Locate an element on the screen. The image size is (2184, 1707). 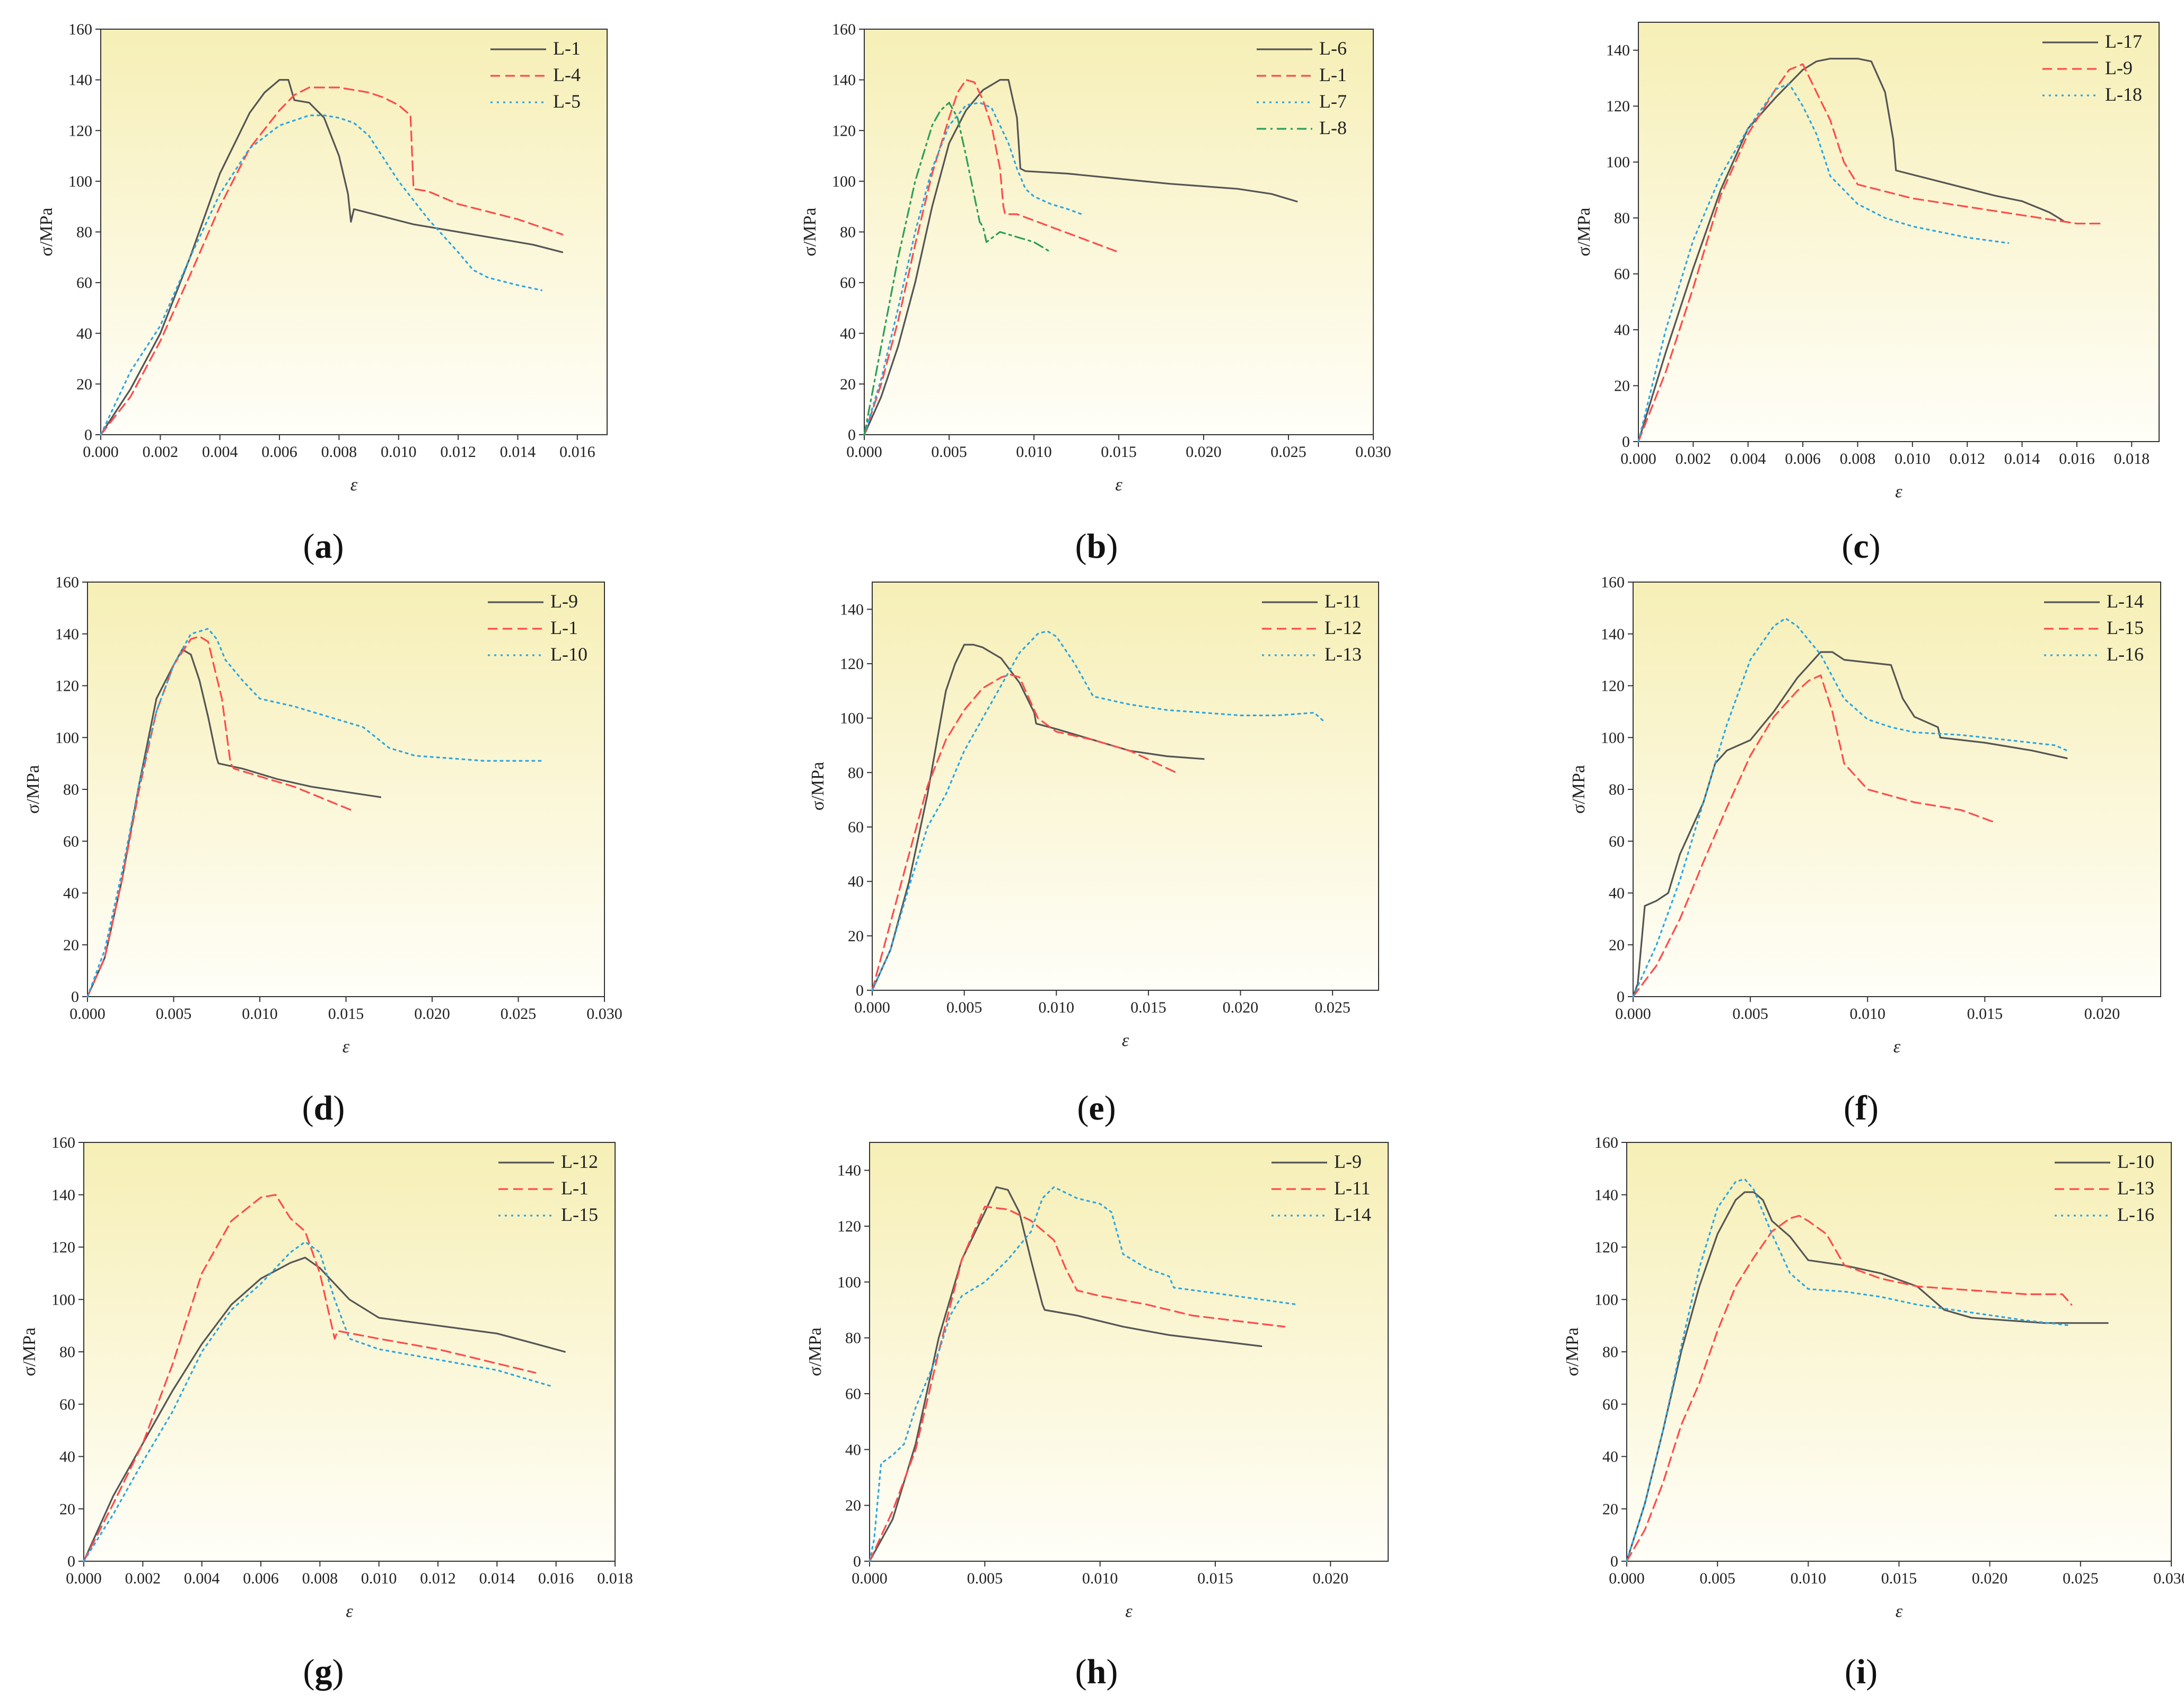
panel-caption: (d) is located at coordinates (323, 1108).